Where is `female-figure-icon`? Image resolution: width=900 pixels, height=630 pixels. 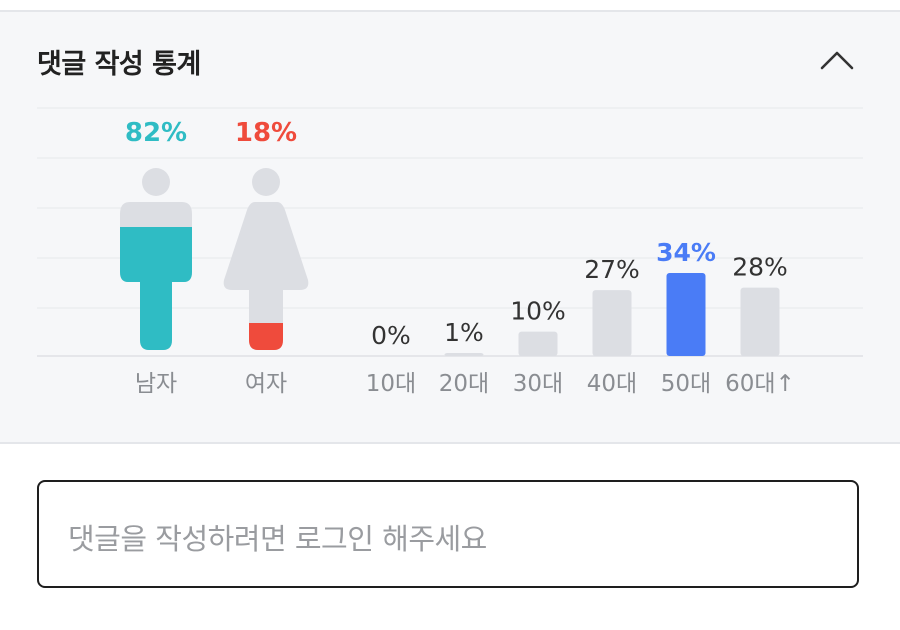
female-figure-icon is located at coordinates (266, 276).